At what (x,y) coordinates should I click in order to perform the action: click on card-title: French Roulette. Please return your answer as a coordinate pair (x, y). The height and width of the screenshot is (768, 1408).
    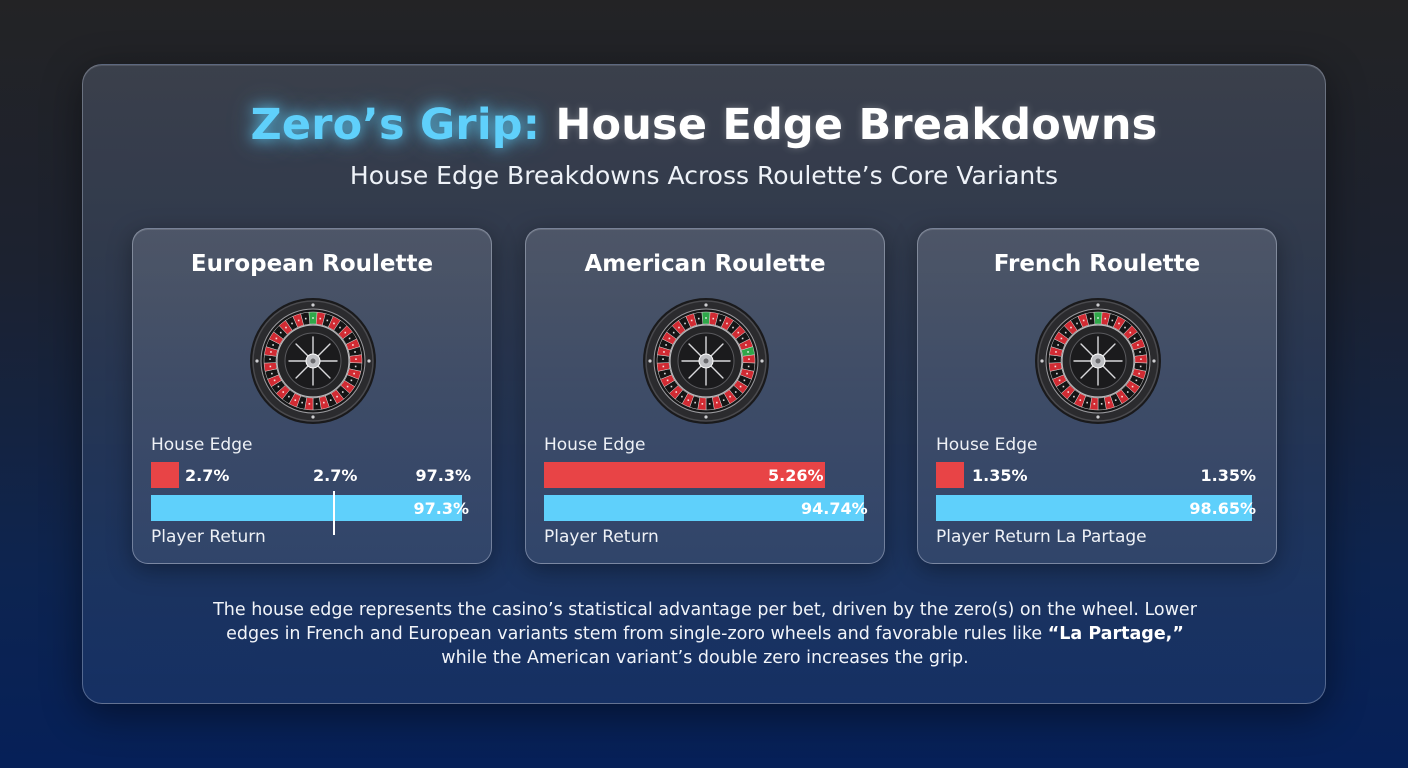
    Looking at the image, I should click on (1097, 264).